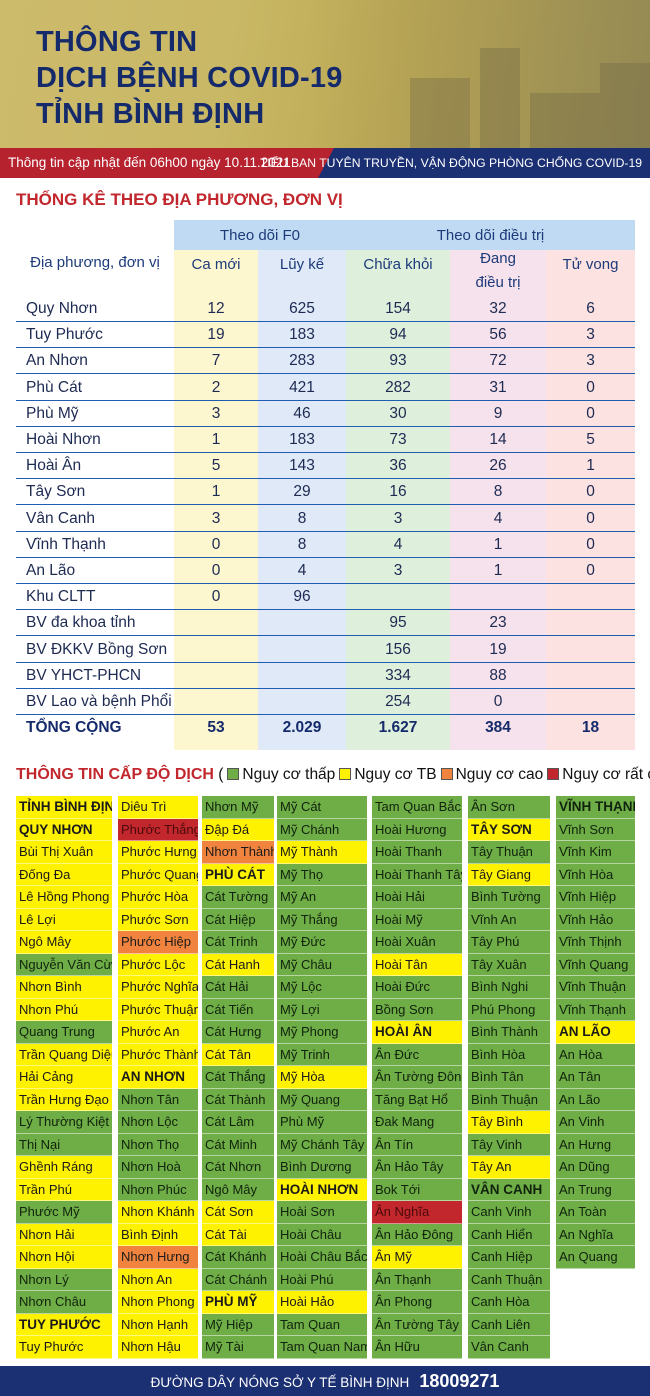 This screenshot has width=650, height=1396. I want to click on row-location: Quy Nhơn, so click(62, 308).